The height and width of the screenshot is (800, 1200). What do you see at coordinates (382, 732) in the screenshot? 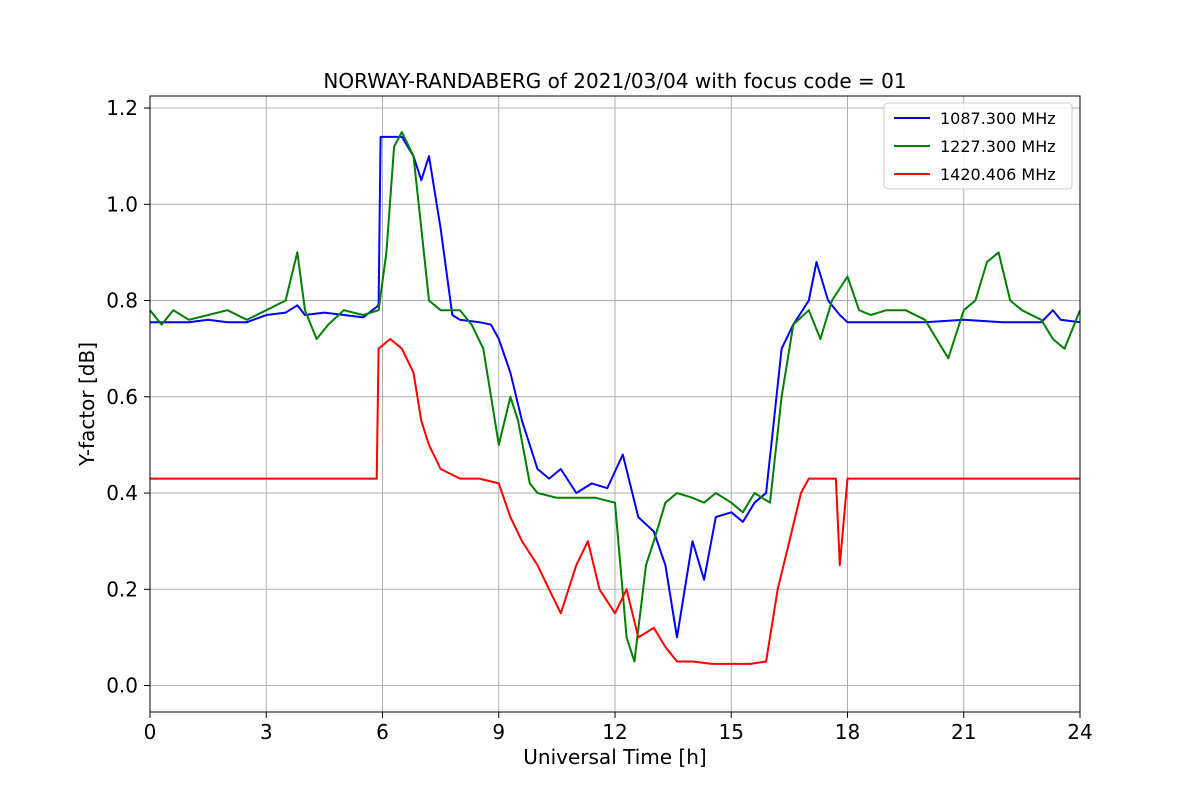
I see `x-tick-label: 6` at bounding box center [382, 732].